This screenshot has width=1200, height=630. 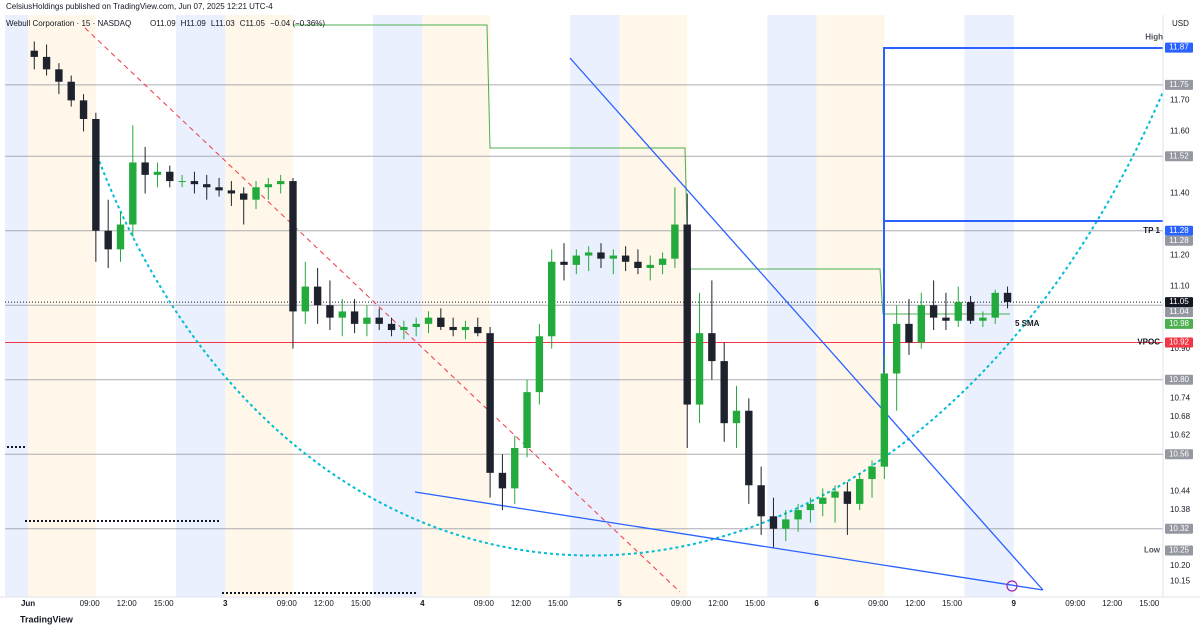 I want to click on price-tag-label: 11.05, so click(x=1179, y=301).